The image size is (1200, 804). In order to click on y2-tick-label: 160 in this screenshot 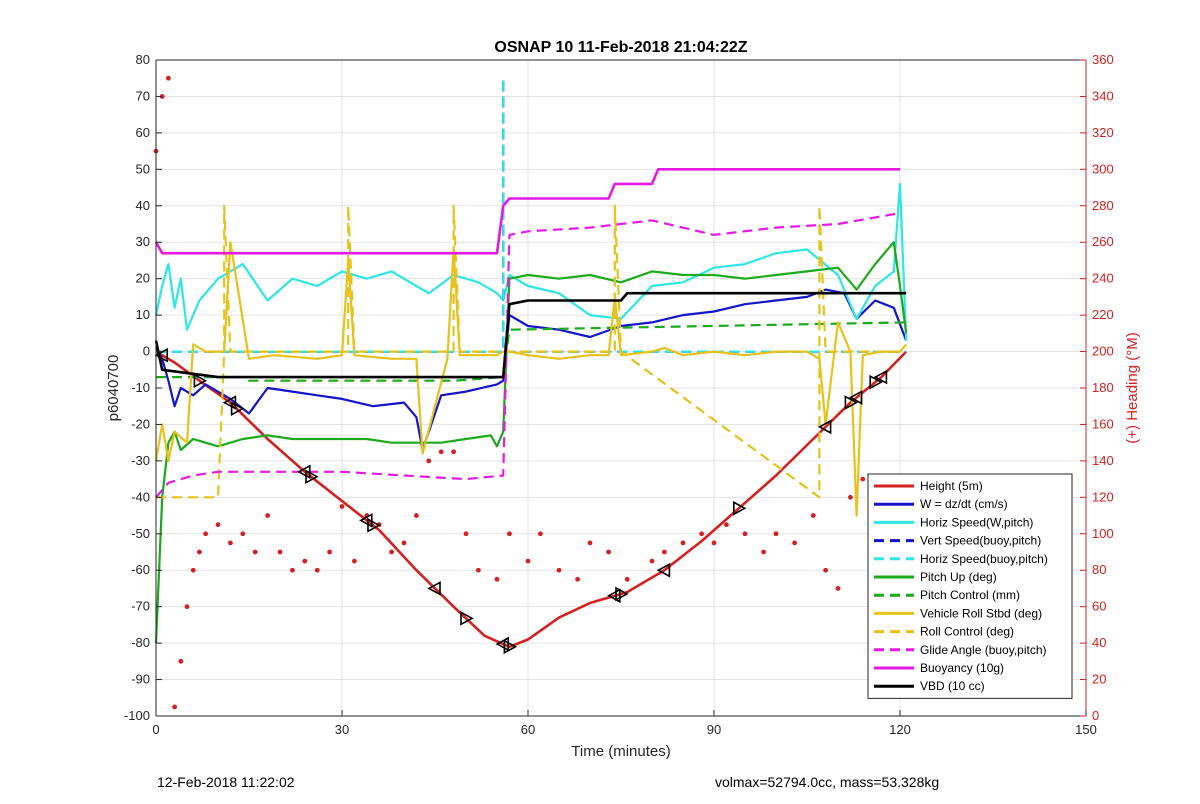, I will do `click(1103, 423)`.